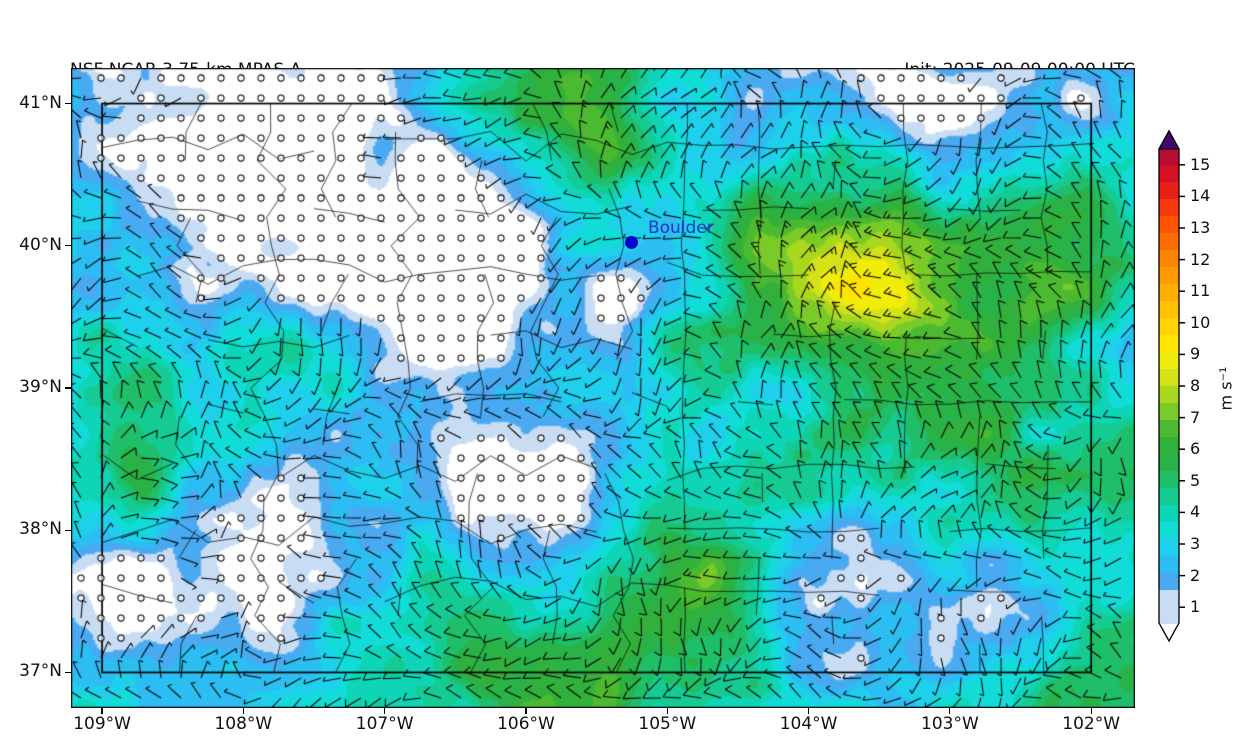 This screenshot has height=750, width=1253. I want to click on x-axis-tick-label: 103°W, so click(950, 724).